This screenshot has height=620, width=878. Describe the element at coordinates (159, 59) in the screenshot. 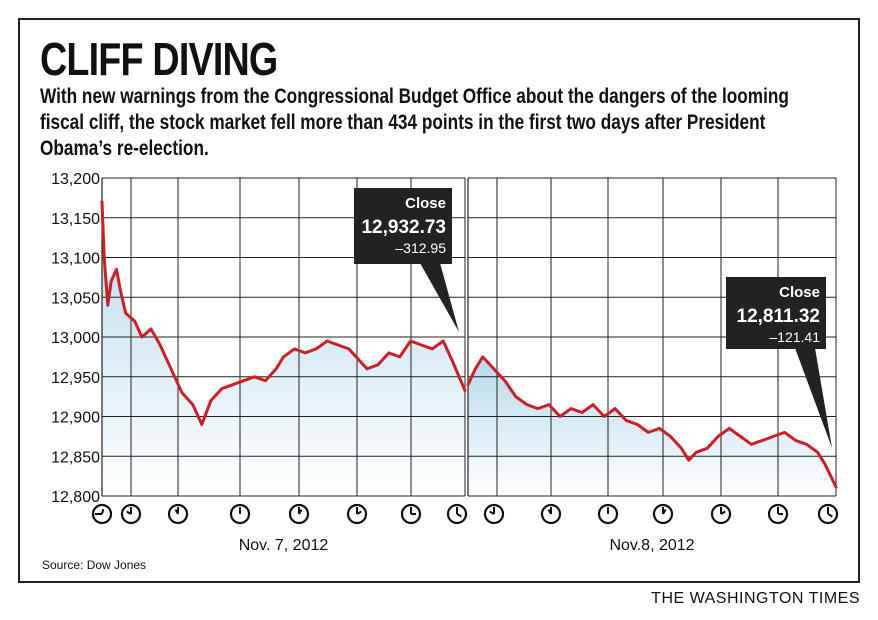

I see `chart-title: CLIFF DIVING` at that location.